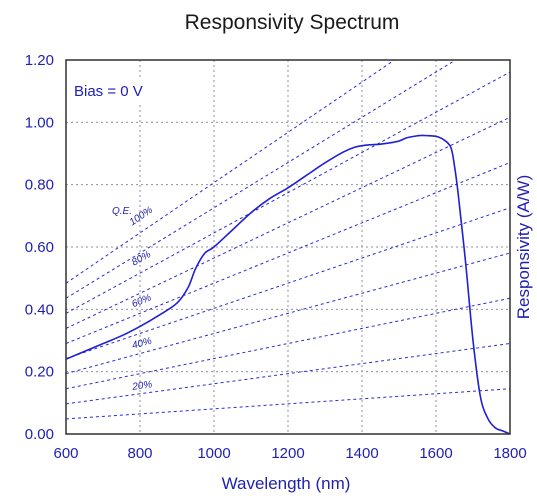 This screenshot has height=502, width=537. I want to click on y-tick-label: 0.60, so click(39, 247).